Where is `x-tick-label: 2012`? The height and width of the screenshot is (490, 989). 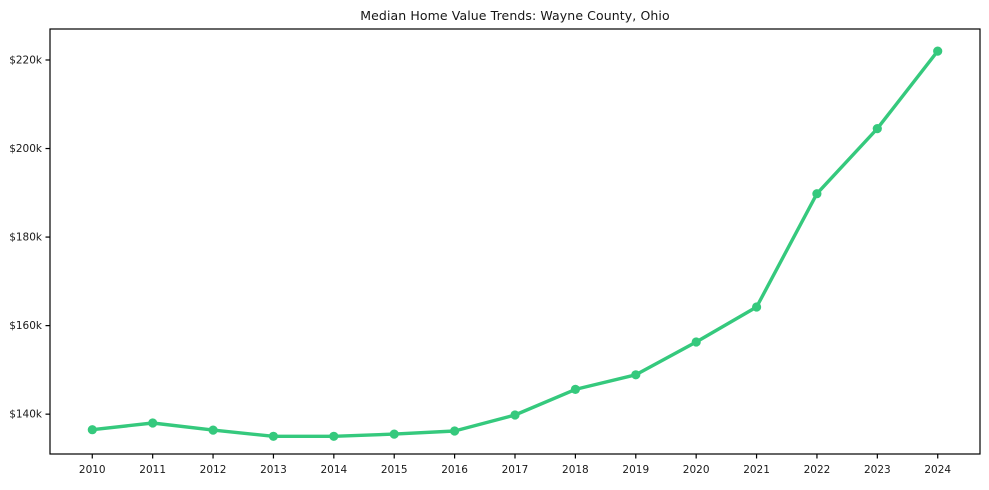 x-tick-label: 2012 is located at coordinates (213, 470).